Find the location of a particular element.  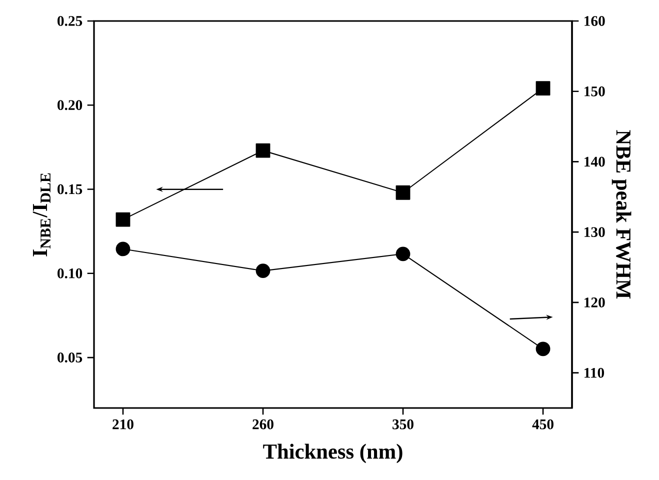

y-tick-label: 0.25 is located at coordinates (70, 21).